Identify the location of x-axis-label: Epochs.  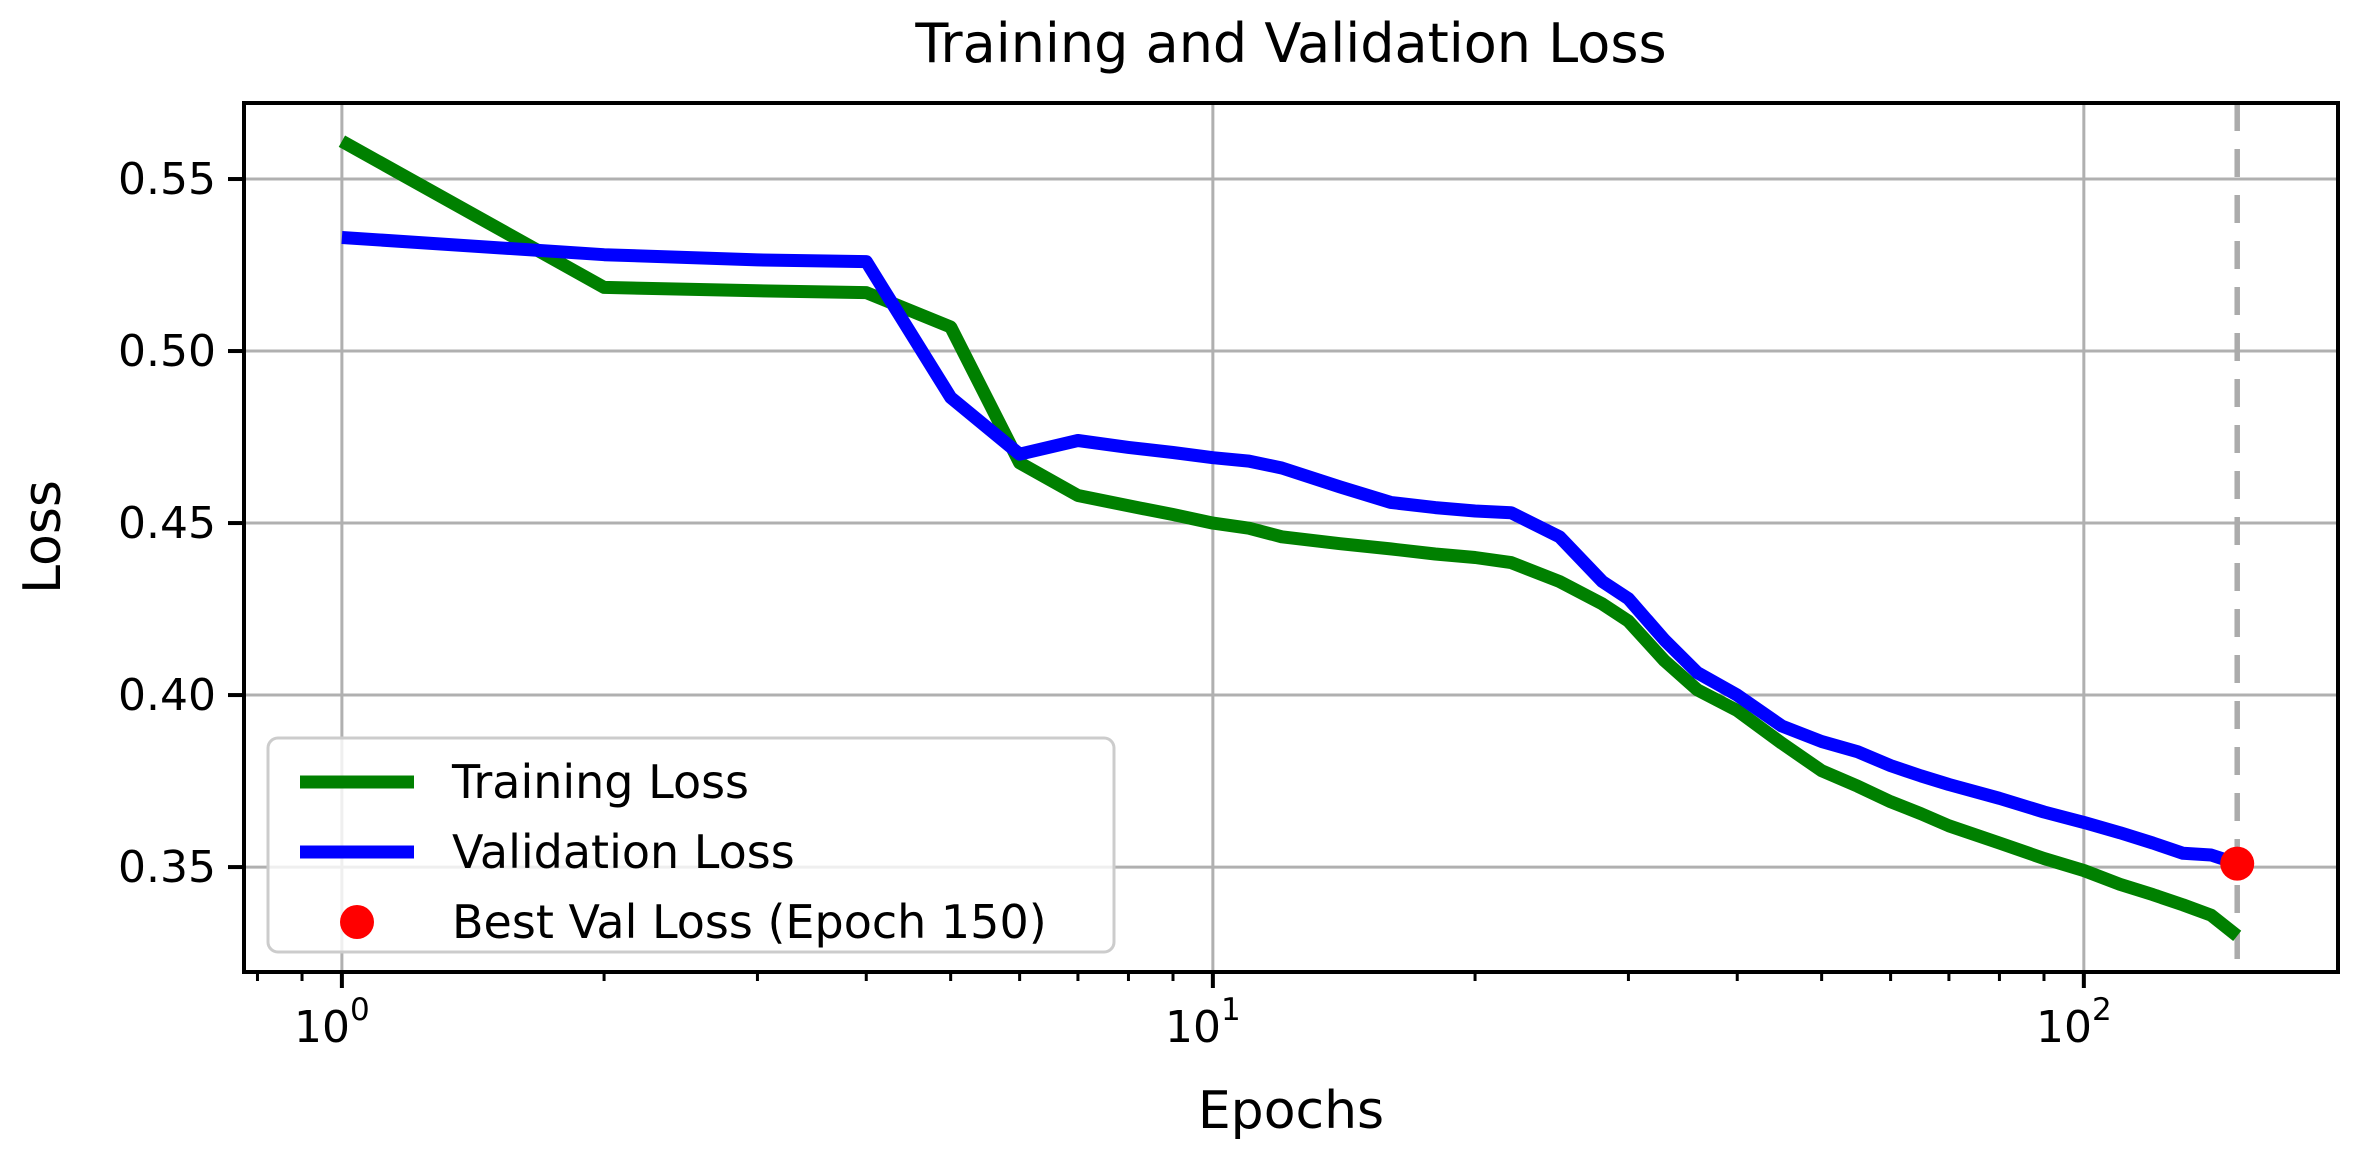
(1291, 1111).